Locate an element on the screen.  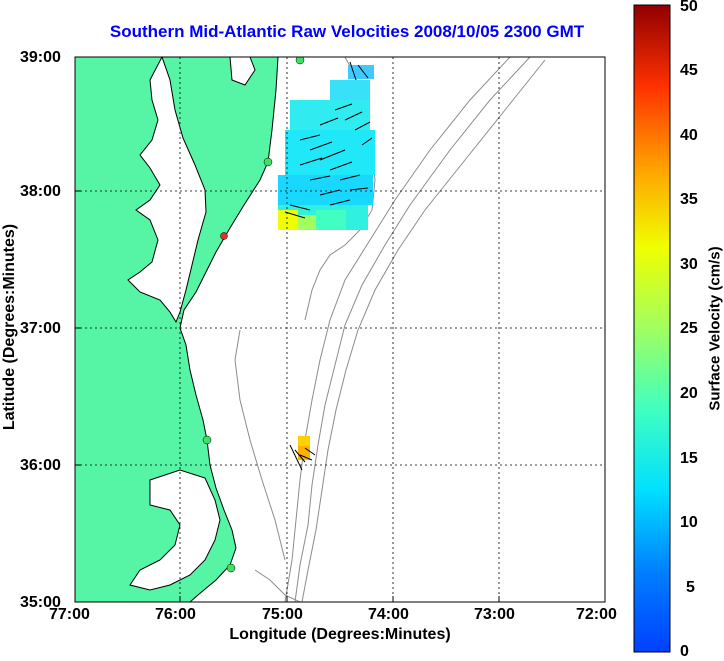
velocity-cells-north is located at coordinates (326, 147).